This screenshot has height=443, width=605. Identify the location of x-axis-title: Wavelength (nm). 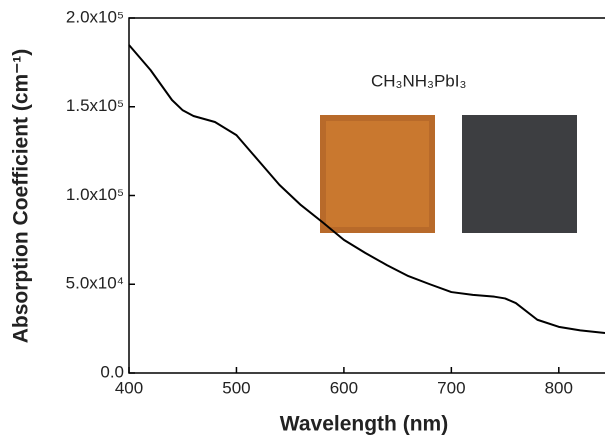
(364, 424).